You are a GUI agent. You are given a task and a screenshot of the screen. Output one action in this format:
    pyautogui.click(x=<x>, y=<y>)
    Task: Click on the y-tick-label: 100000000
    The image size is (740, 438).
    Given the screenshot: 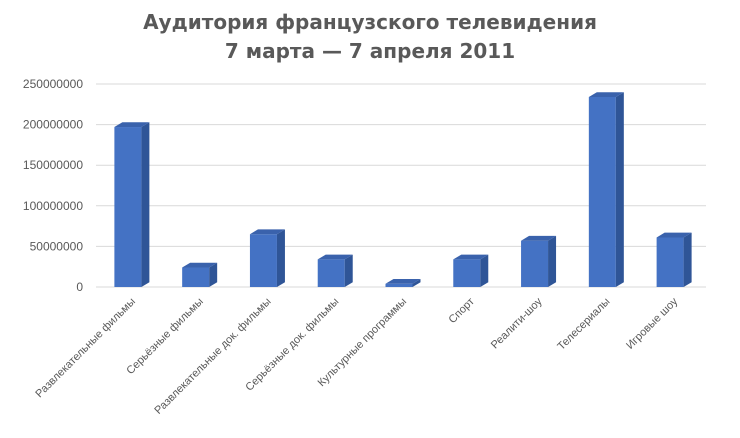 What is the action you would take?
    pyautogui.click(x=53, y=206)
    